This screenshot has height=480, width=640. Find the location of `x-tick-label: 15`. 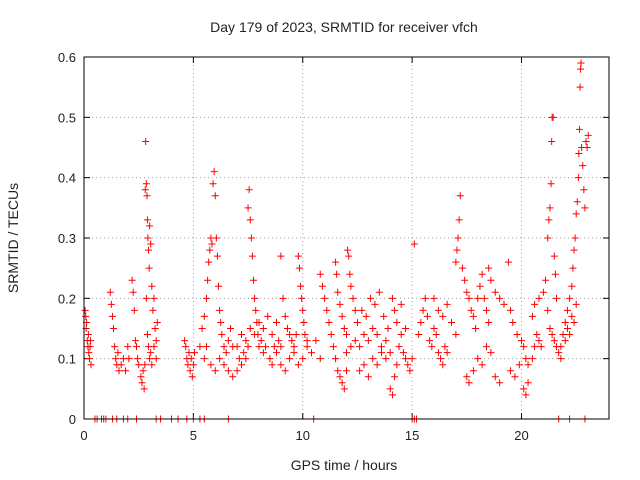

x-tick-label: 15 is located at coordinates (412, 435).